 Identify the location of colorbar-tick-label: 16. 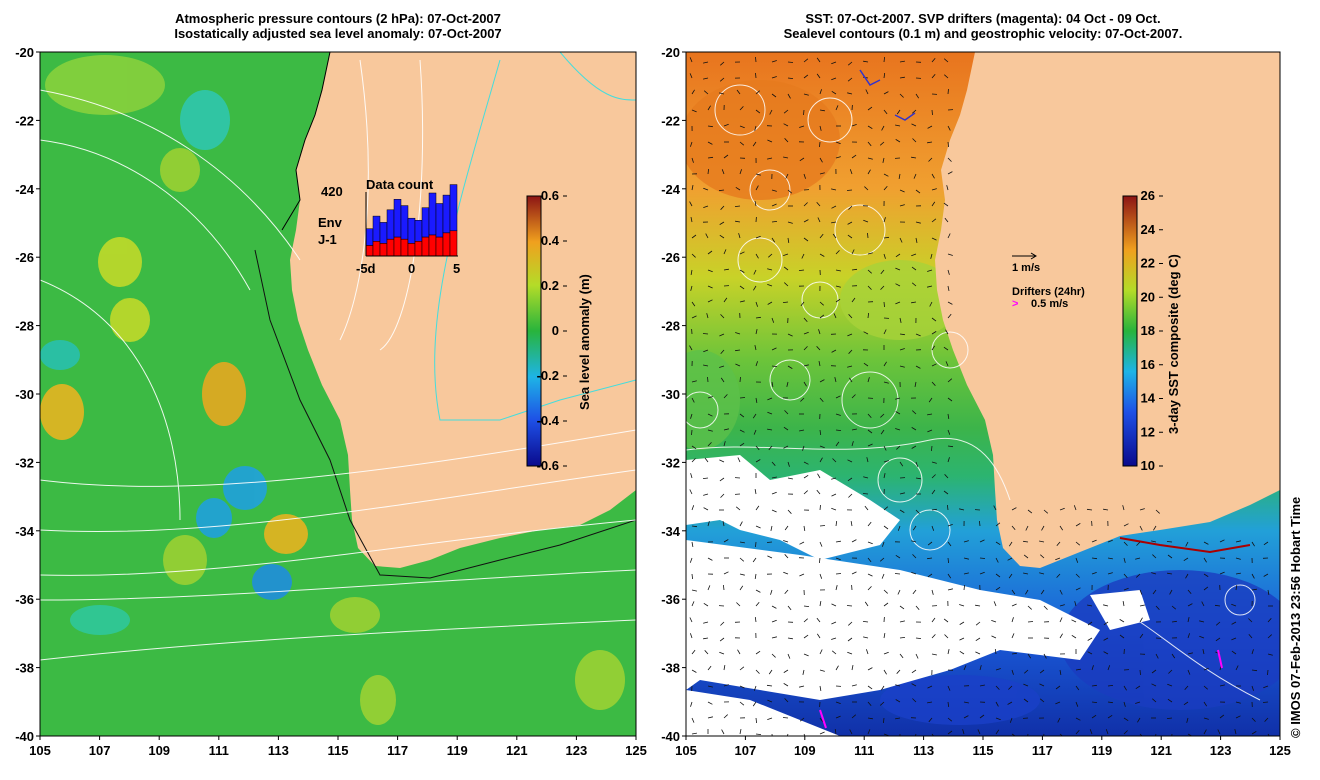
(1148, 364).